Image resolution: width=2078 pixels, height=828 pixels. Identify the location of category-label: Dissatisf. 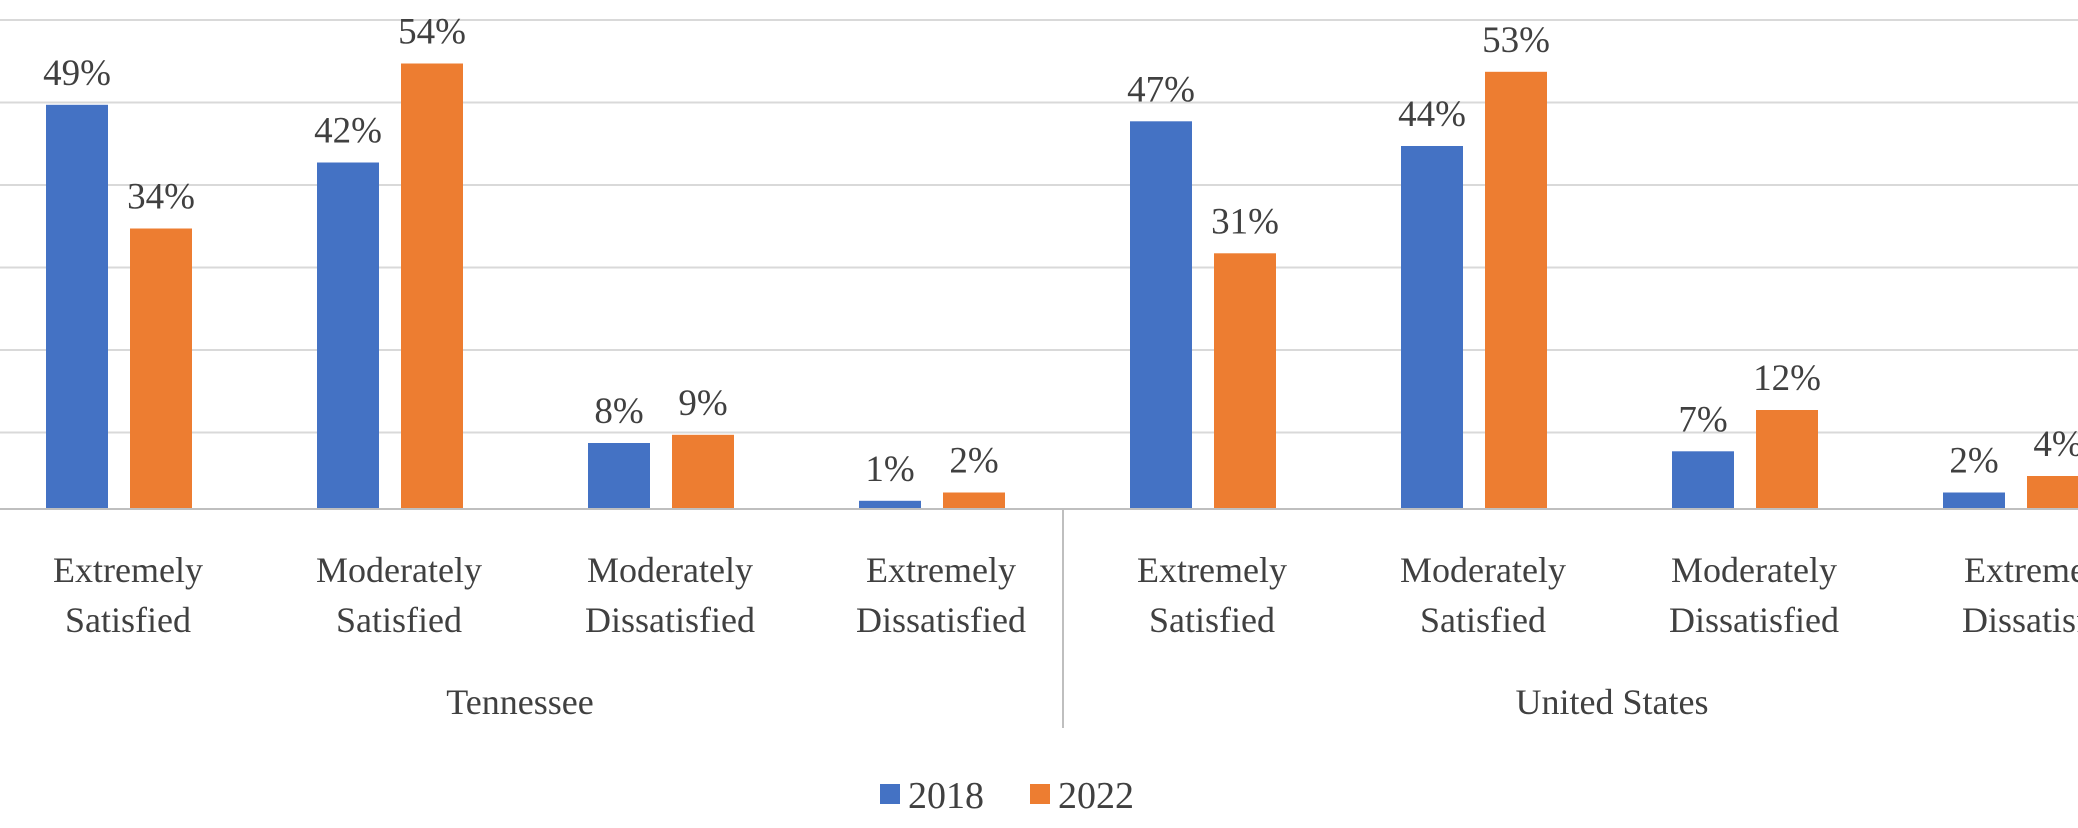
(2020, 620).